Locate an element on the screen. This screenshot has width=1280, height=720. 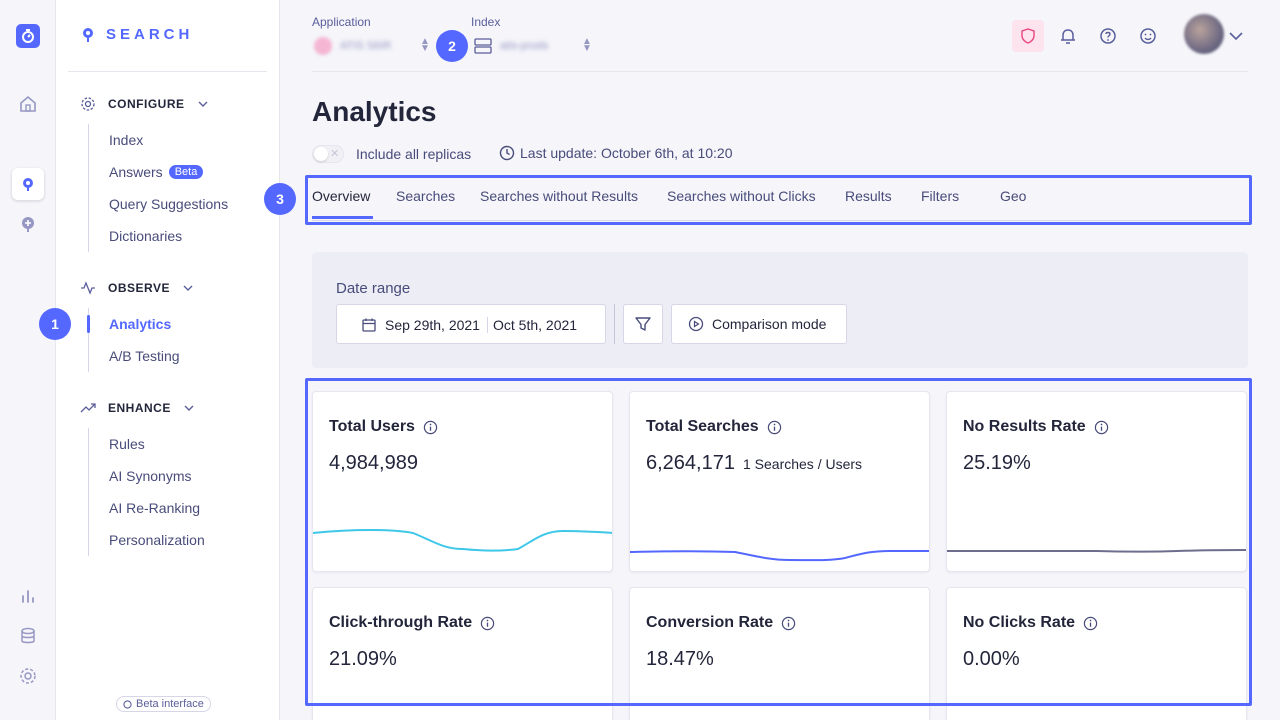
section-label: ENHANCE is located at coordinates (139, 408).